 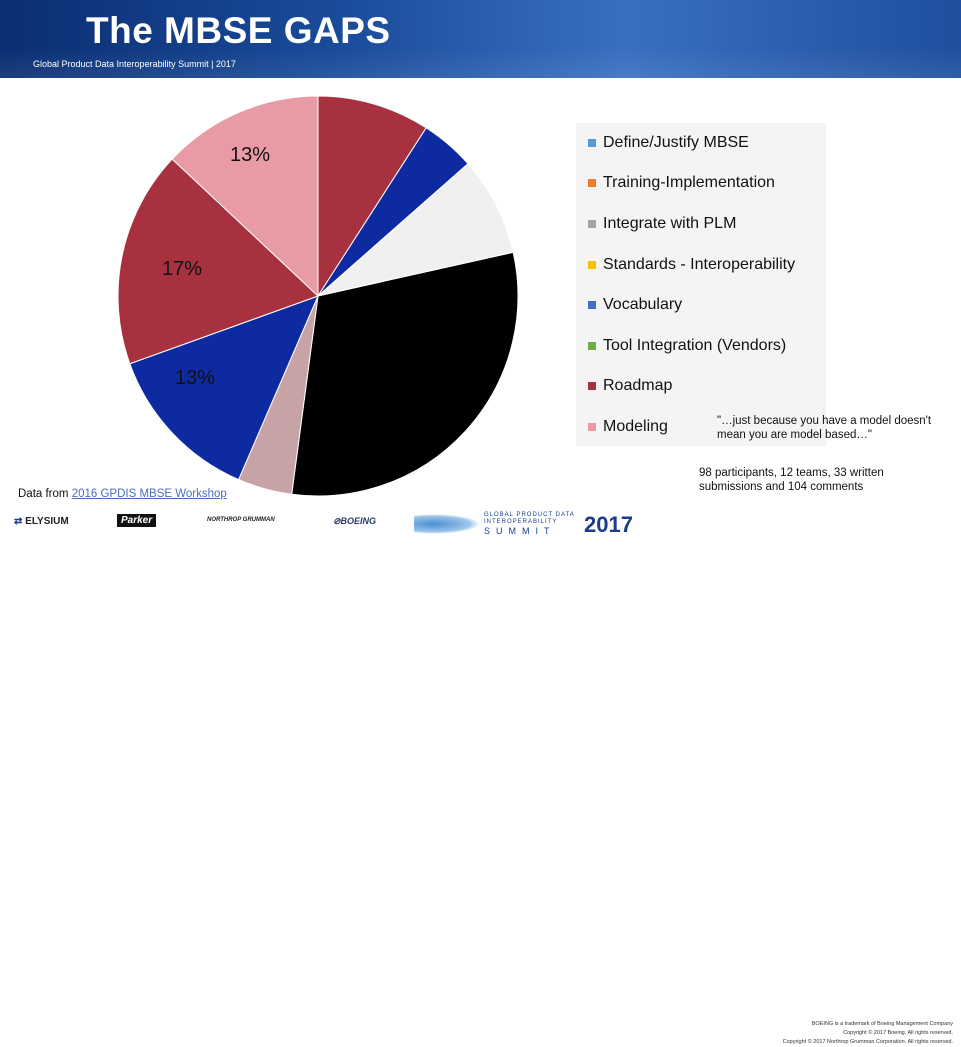 I want to click on legend-item-integrate-plm: Integrate with PLM, so click(x=662, y=224).